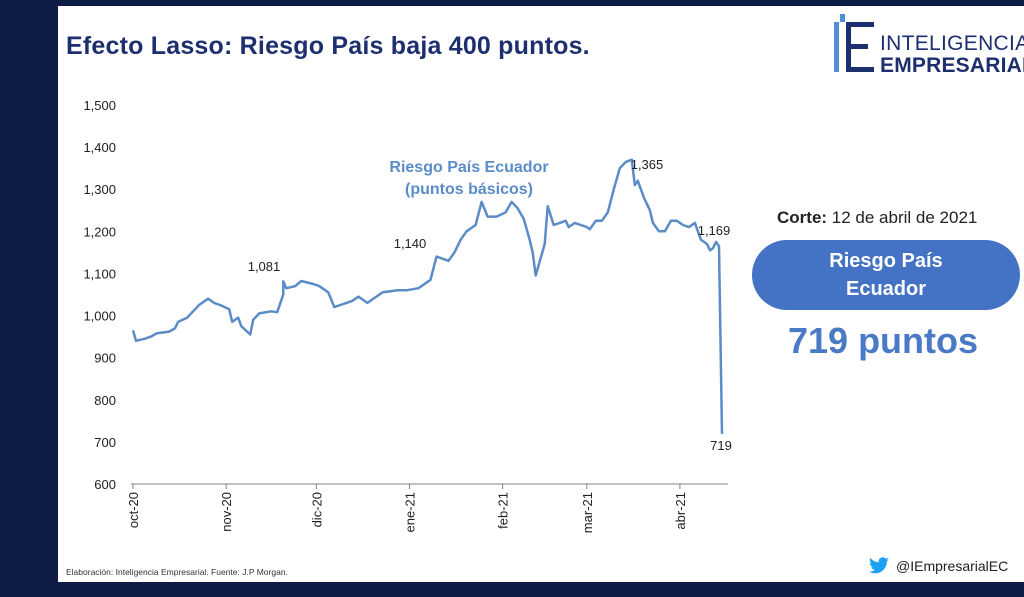 The height and width of the screenshot is (597, 1024). What do you see at coordinates (952, 43) in the screenshot?
I see `logo-text-line1: INTELIGENCIA` at bounding box center [952, 43].